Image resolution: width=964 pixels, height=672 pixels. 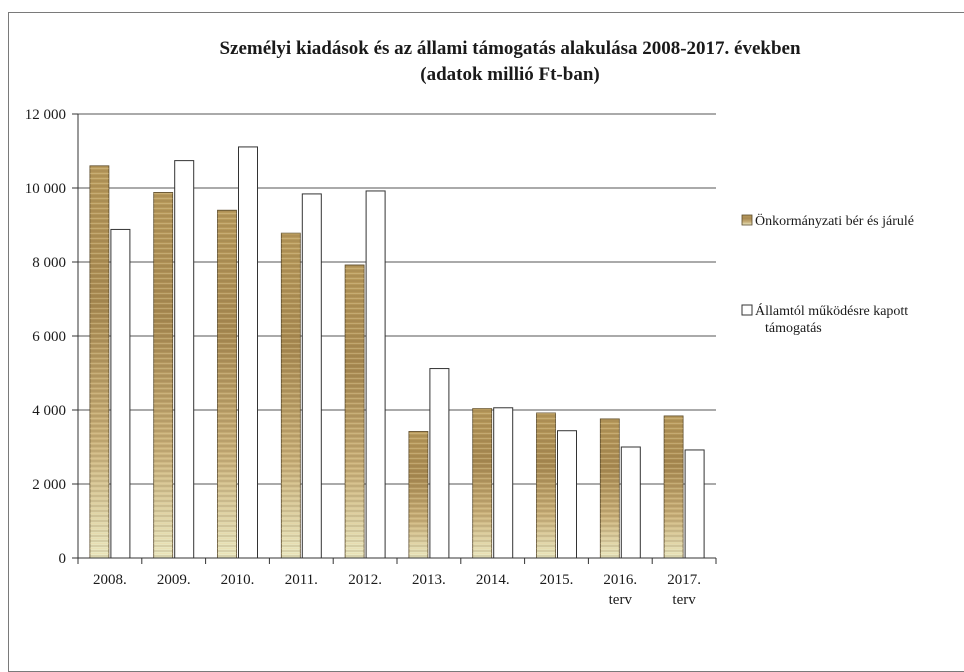 I want to click on y-axis-ticks: 0 2 000 4 000 6 000 8 000 10 000 12 000, so click(x=51, y=337).